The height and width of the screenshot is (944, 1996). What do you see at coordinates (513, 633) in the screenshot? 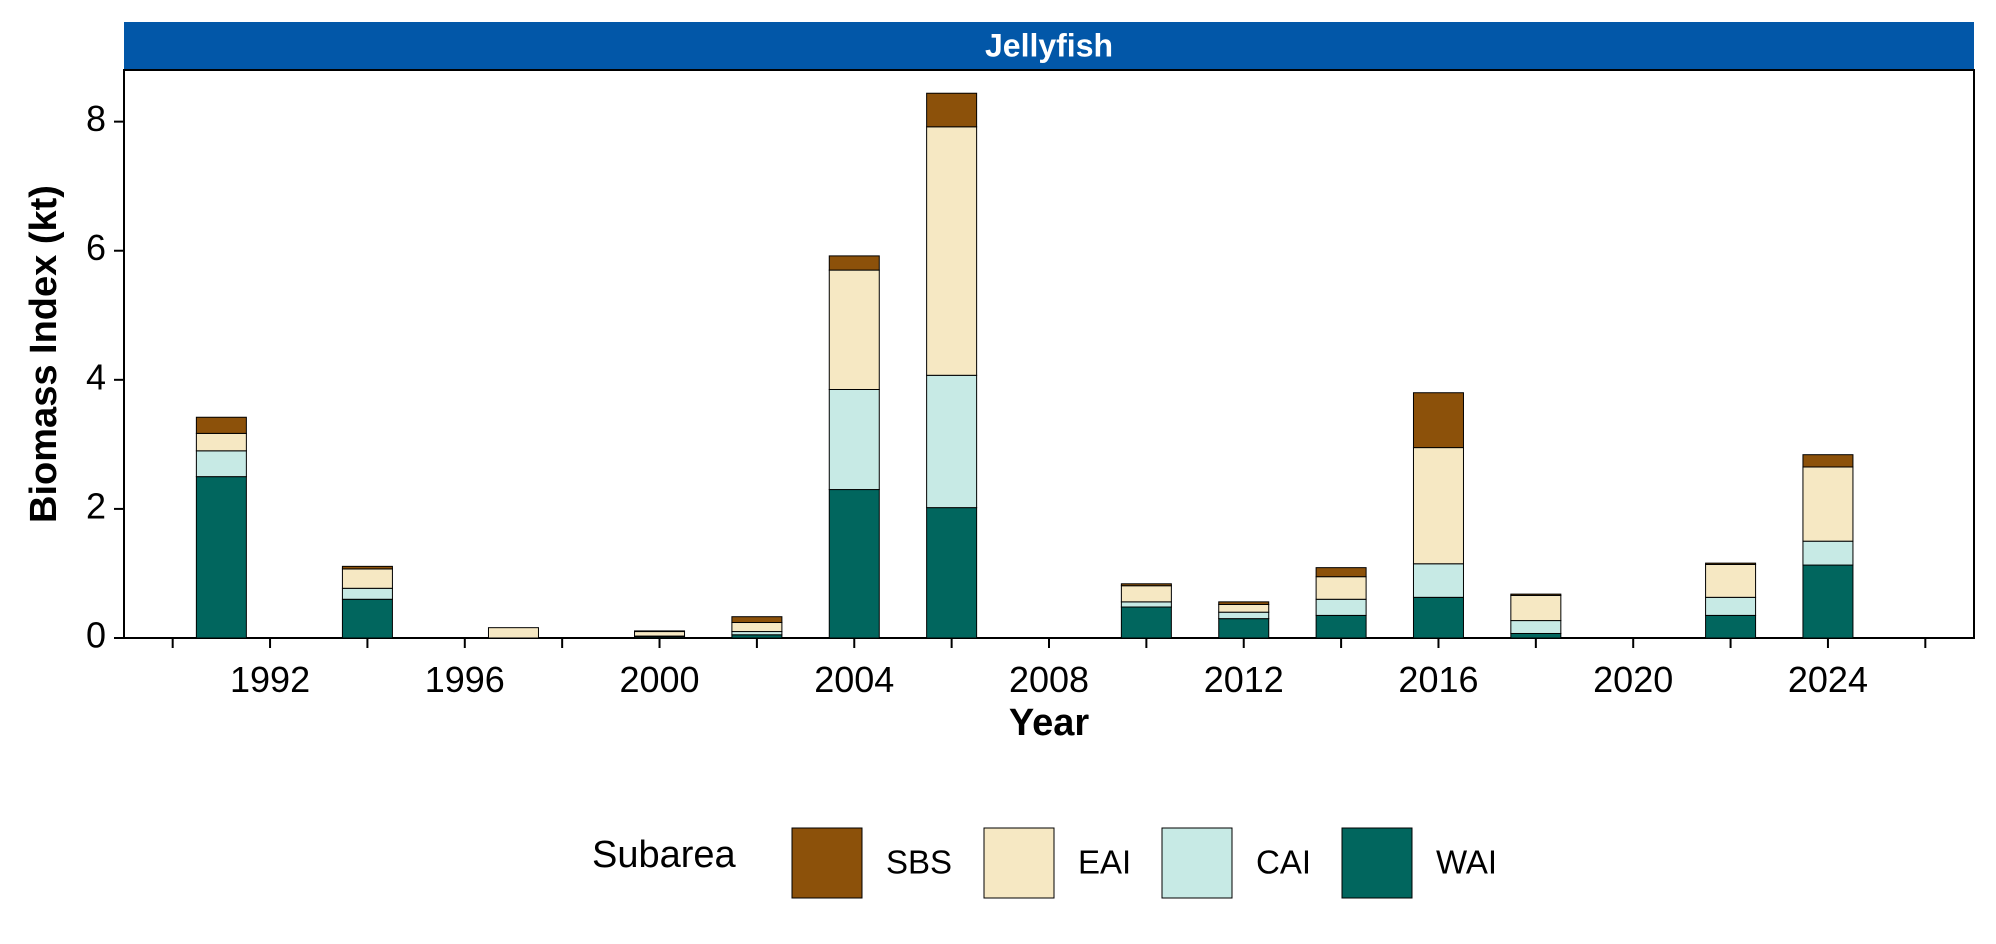
I see `bar-segment-eai-1997` at bounding box center [513, 633].